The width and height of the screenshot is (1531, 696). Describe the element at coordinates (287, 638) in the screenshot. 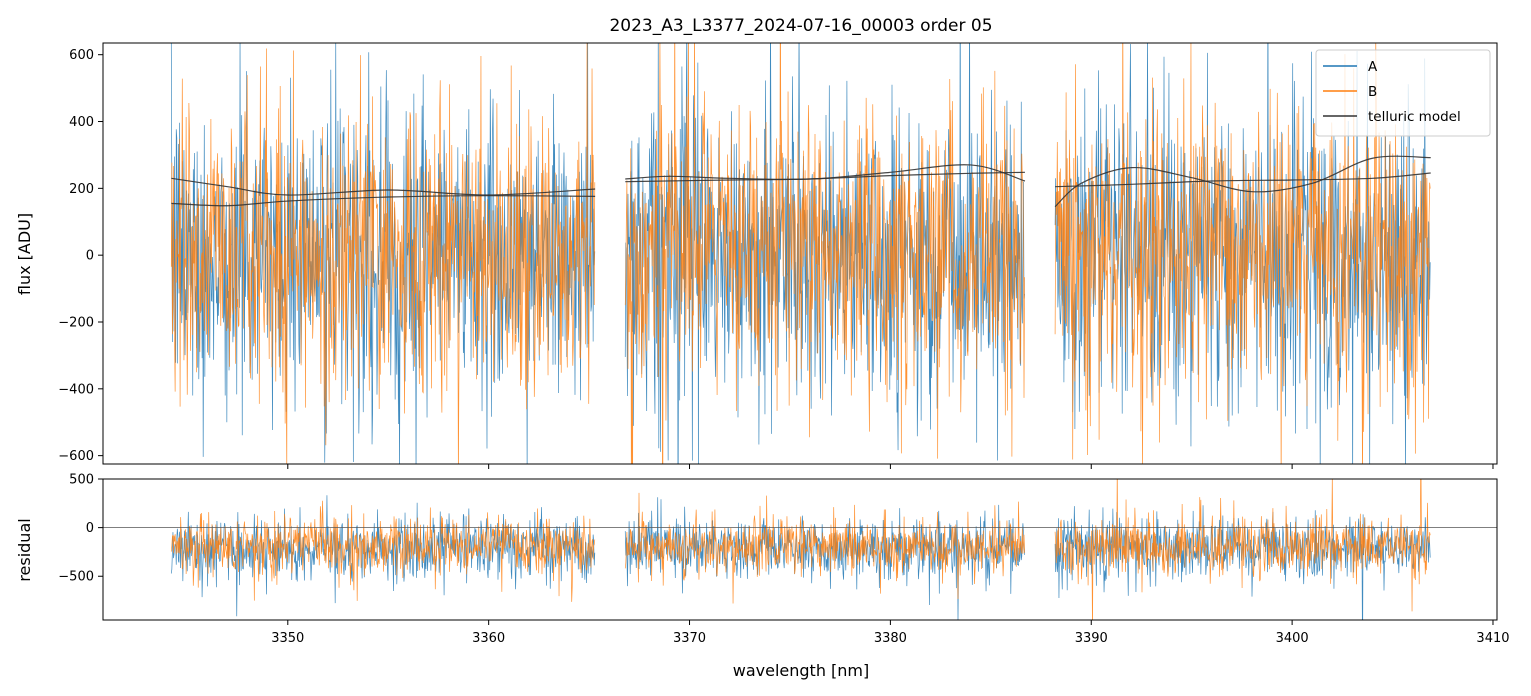

I see `x-tick-label: 3350` at that location.